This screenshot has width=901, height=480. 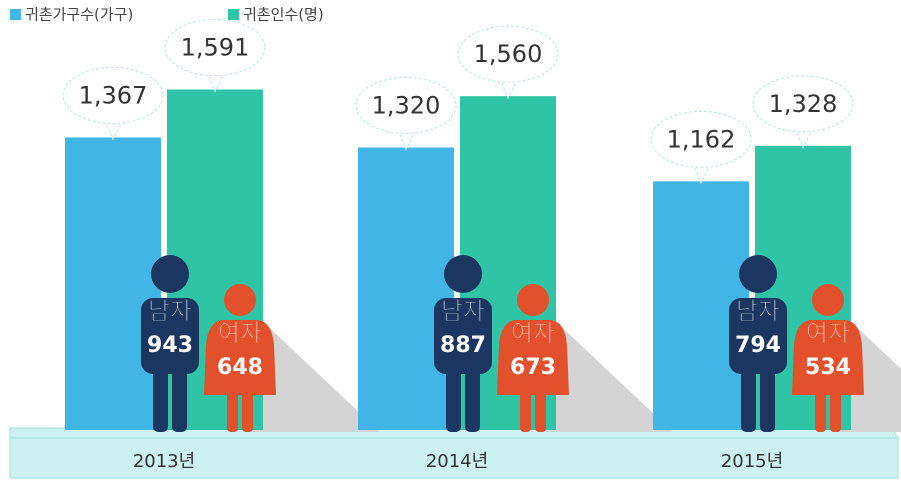 What do you see at coordinates (240, 367) in the screenshot?
I see `figure-value: 648` at bounding box center [240, 367].